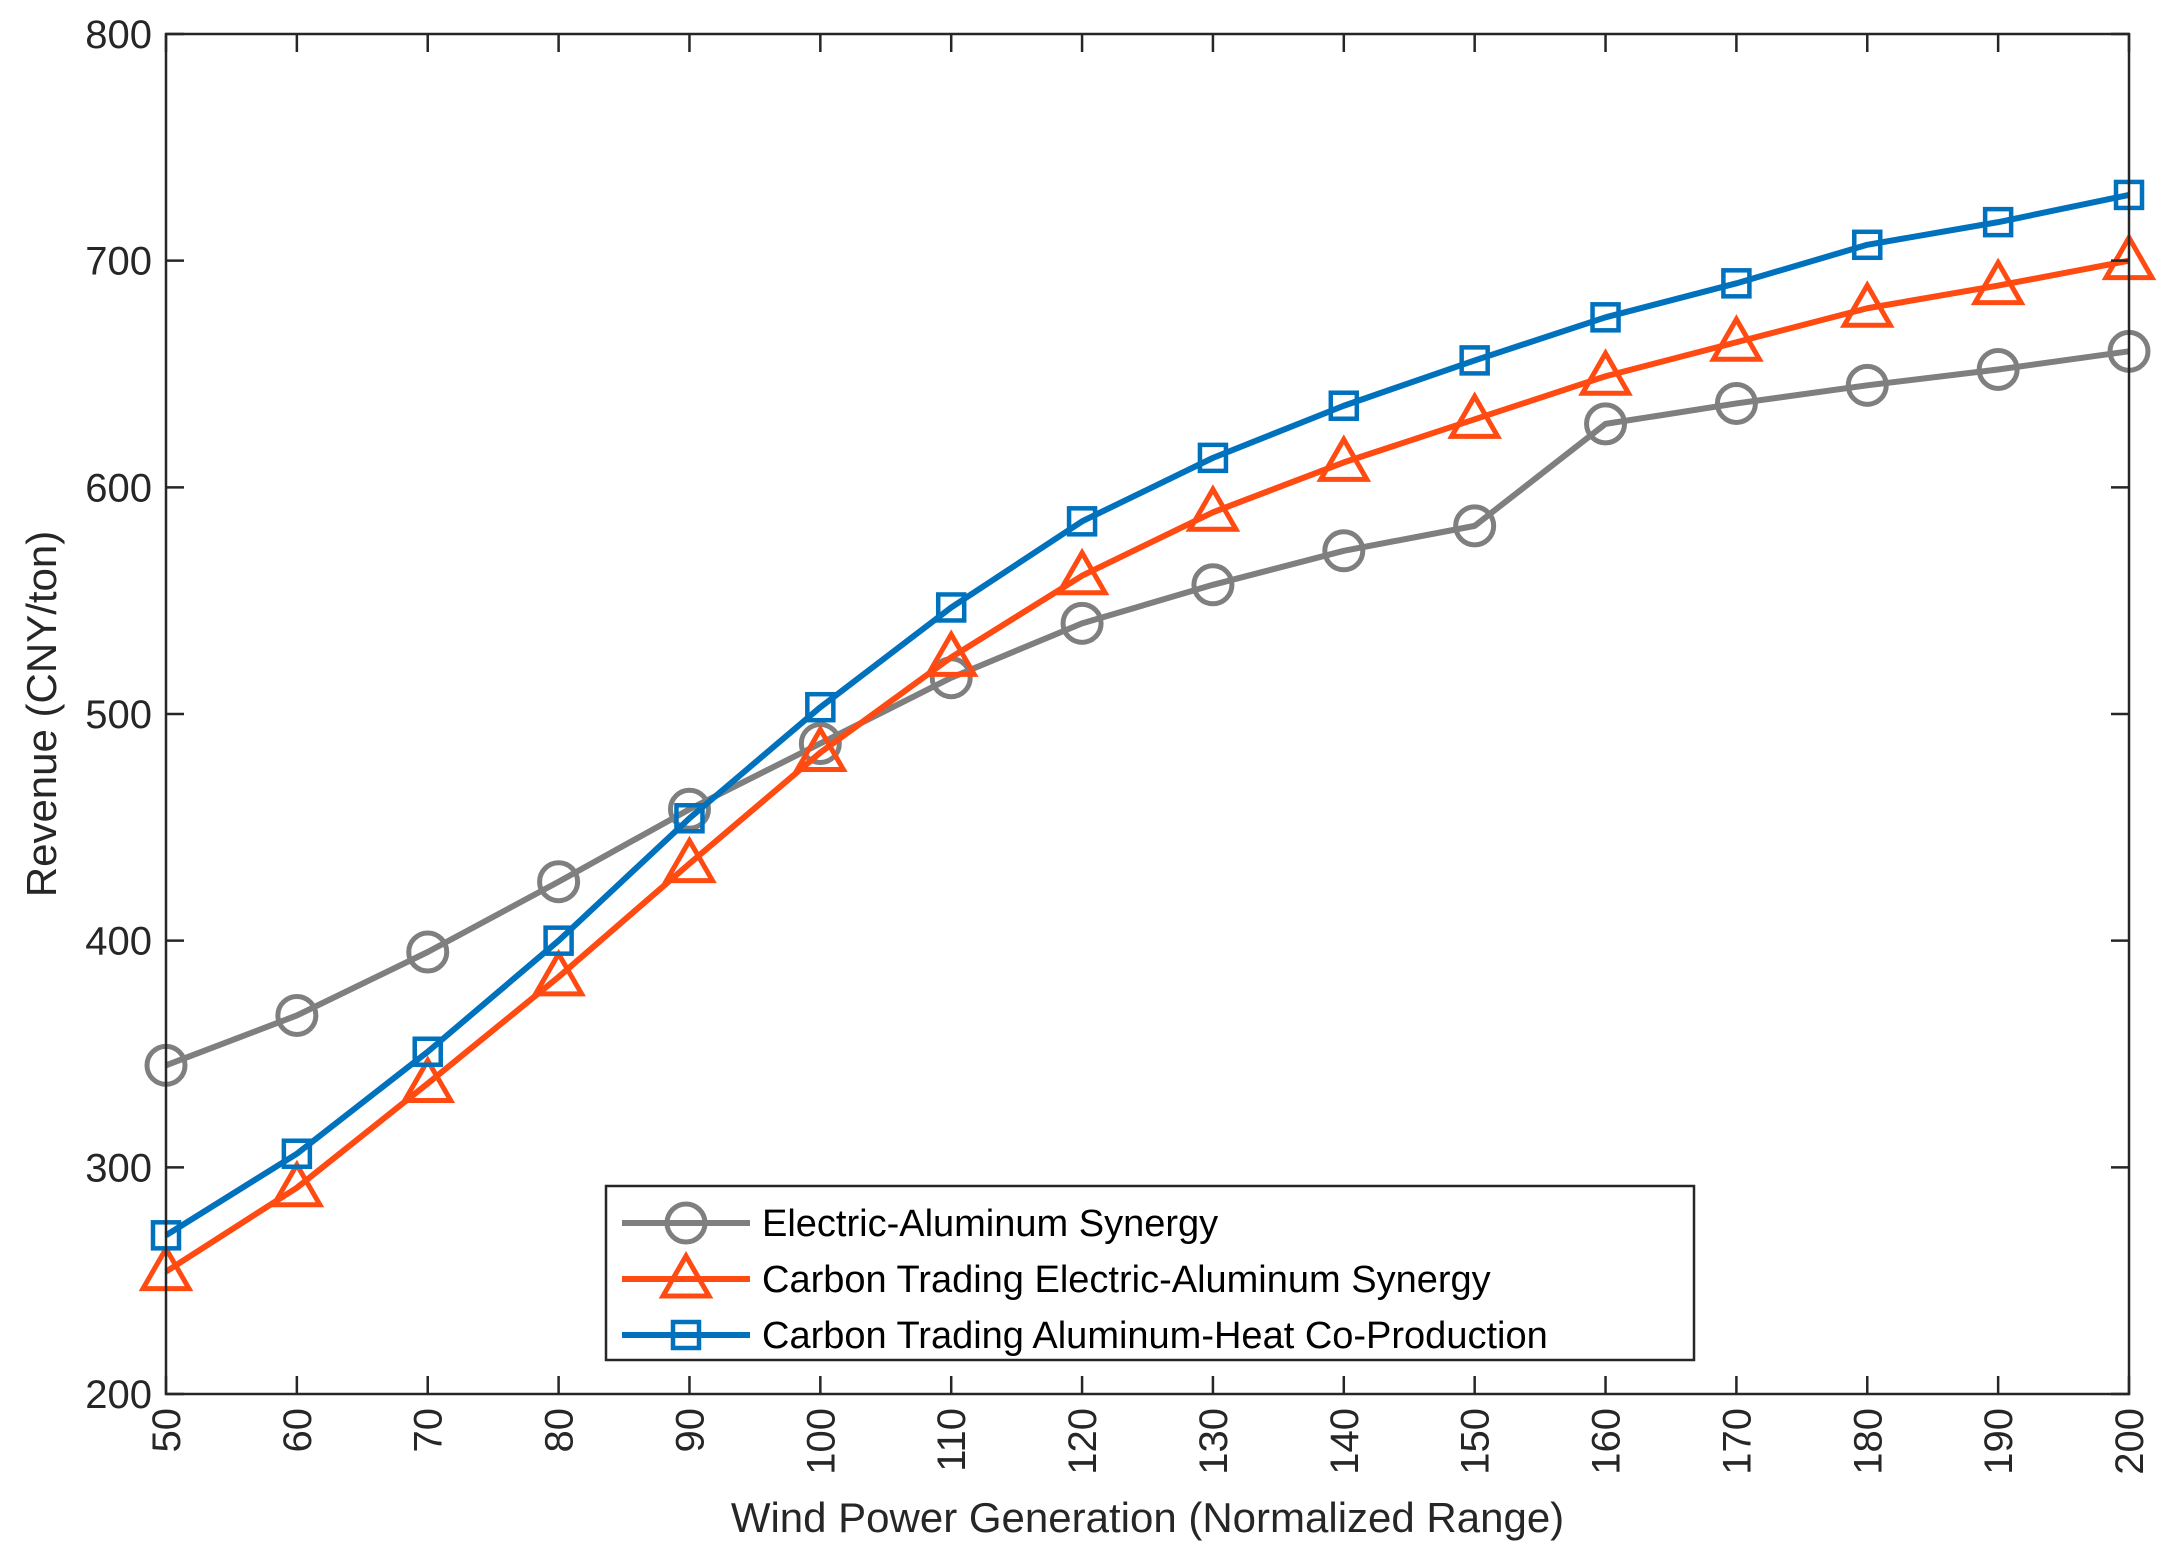 The width and height of the screenshot is (2169, 1566). What do you see at coordinates (1999, 1441) in the screenshot?
I see `x-tick-label: 190` at bounding box center [1999, 1441].